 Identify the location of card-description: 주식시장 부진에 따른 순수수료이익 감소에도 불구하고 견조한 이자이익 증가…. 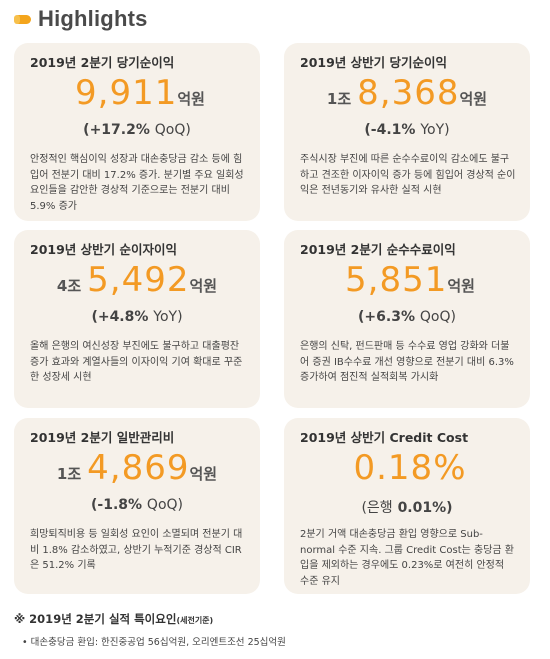
(408, 175).